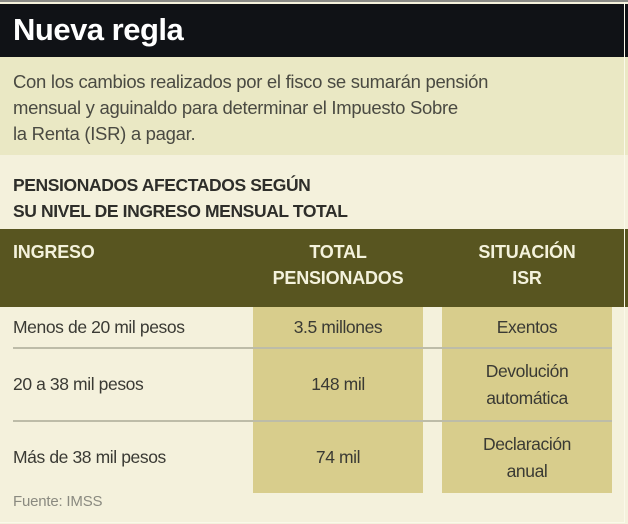 The image size is (628, 524). Describe the element at coordinates (338, 265) in the screenshot. I see `column-header-total-pensionados: TOTAL PENSIONADOS` at that location.